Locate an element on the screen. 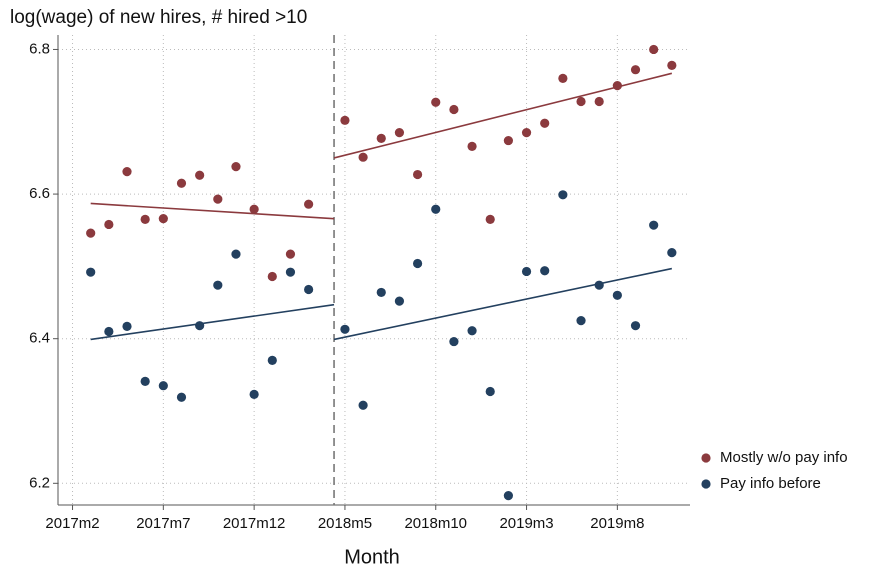 The width and height of the screenshot is (870, 572). y-tick-label: 6.8 is located at coordinates (39, 48).